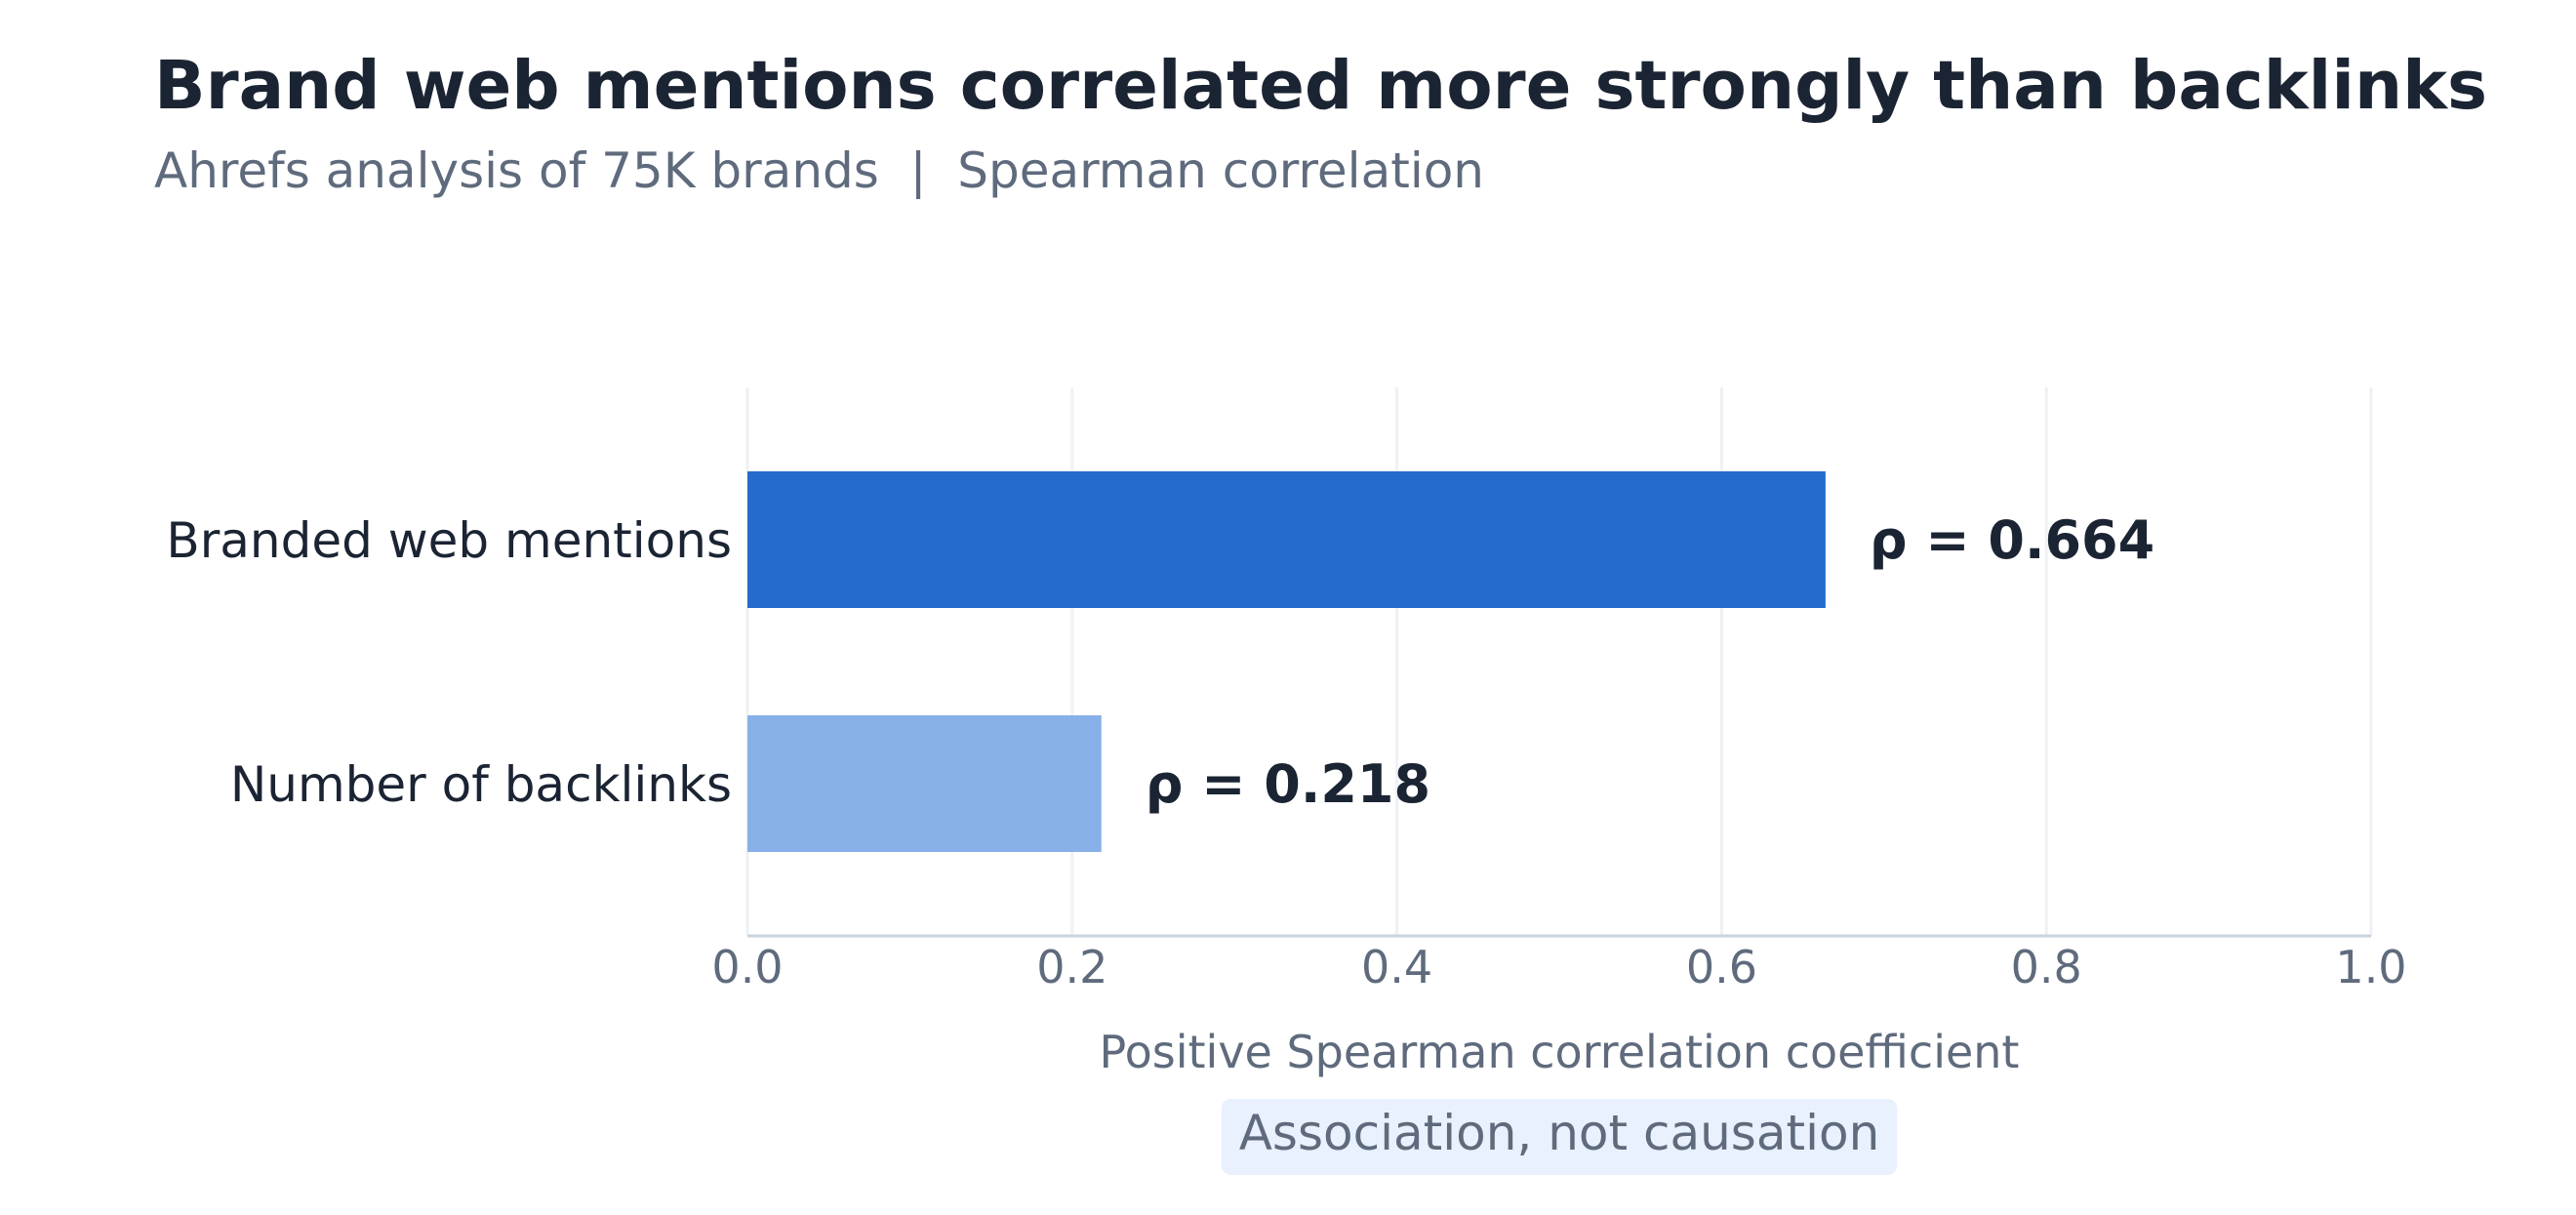 Image resolution: width=2576 pixels, height=1215 pixels. I want to click on x-tick-label-4: 0.8, so click(2046, 967).